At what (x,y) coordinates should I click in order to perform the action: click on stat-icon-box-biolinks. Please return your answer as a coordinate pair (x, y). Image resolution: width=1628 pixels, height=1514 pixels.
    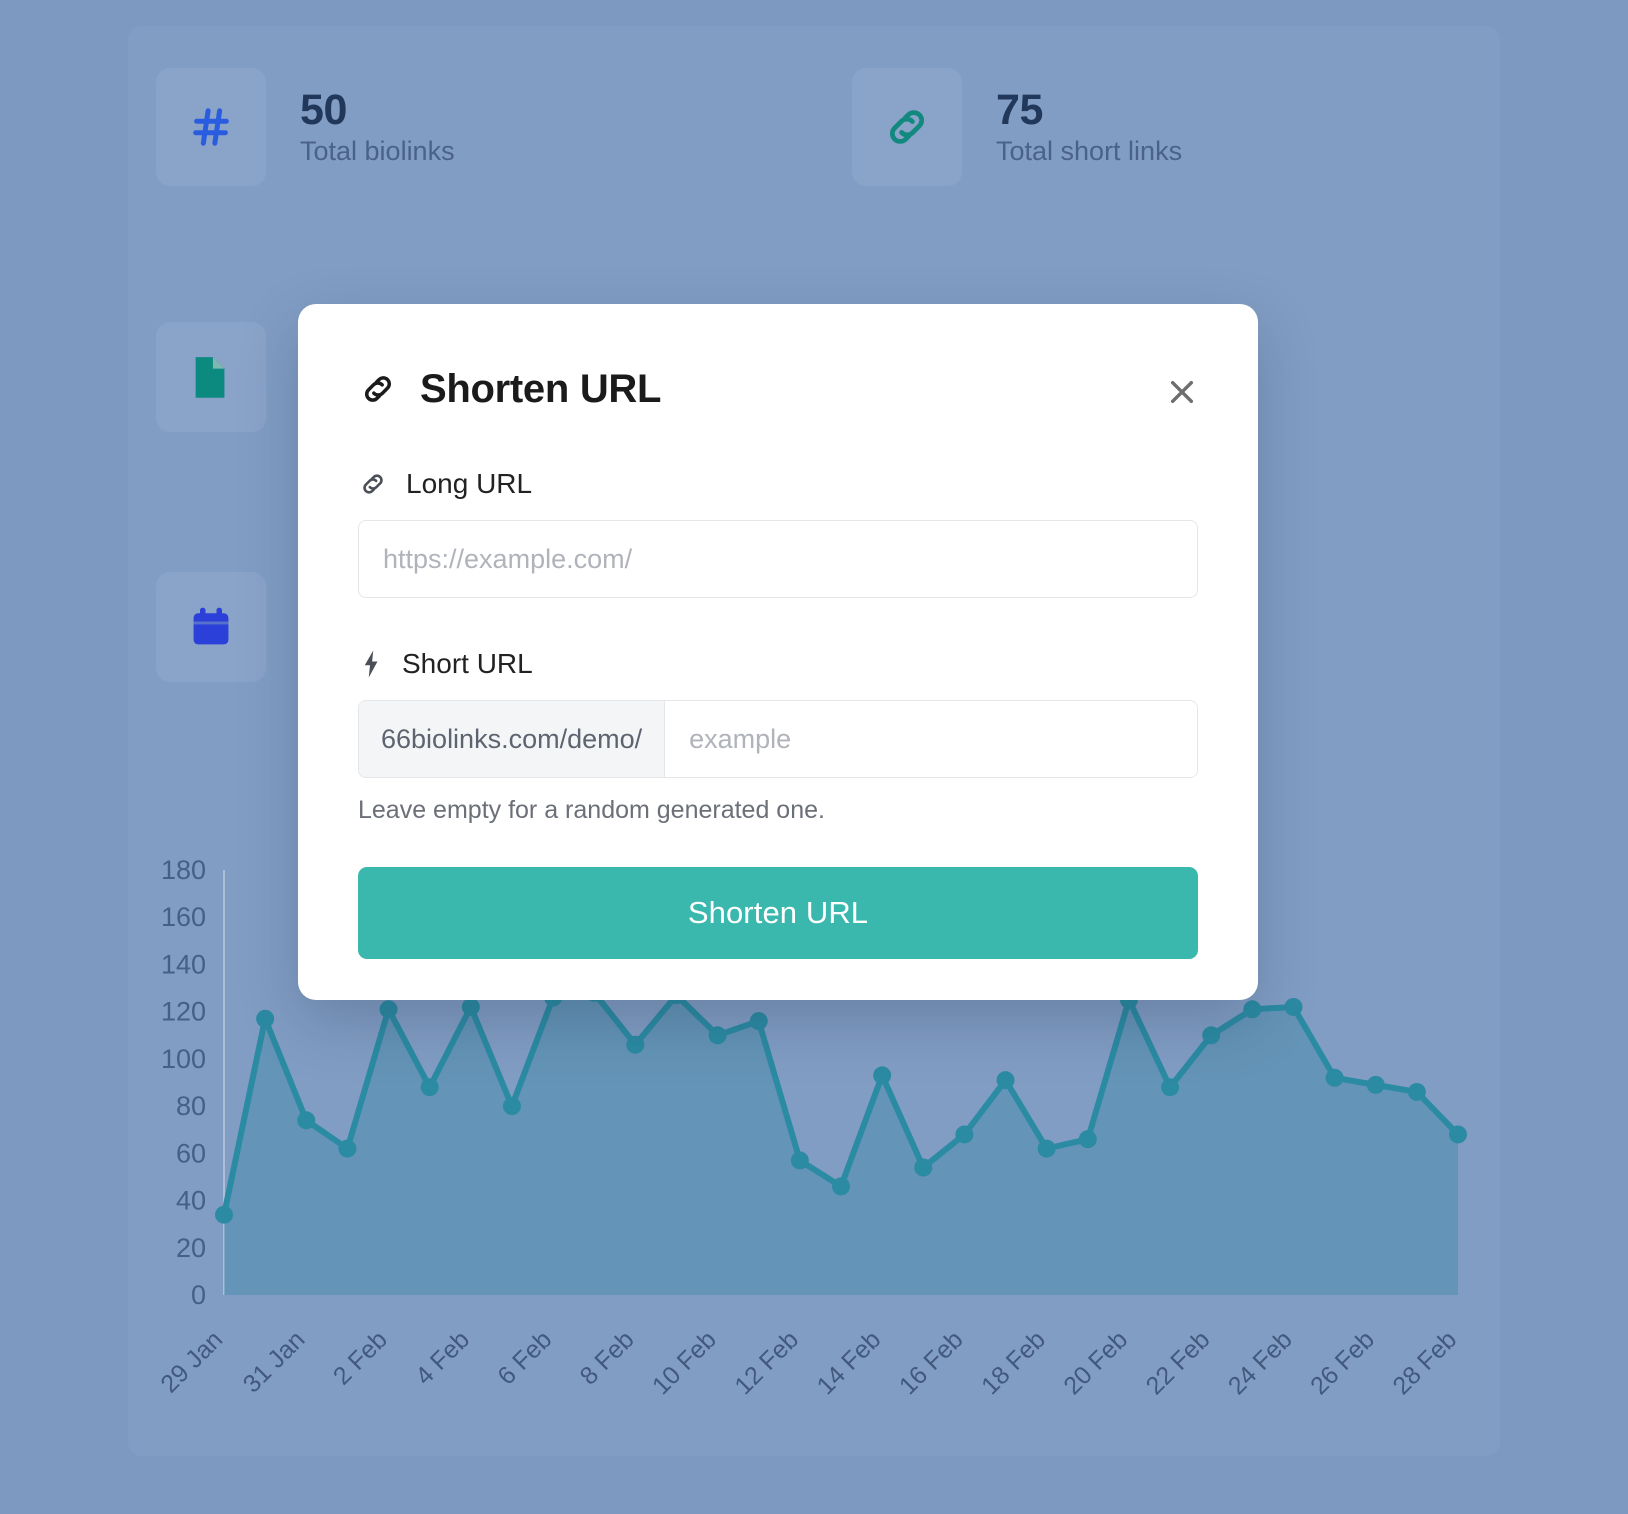
    Looking at the image, I should click on (211, 127).